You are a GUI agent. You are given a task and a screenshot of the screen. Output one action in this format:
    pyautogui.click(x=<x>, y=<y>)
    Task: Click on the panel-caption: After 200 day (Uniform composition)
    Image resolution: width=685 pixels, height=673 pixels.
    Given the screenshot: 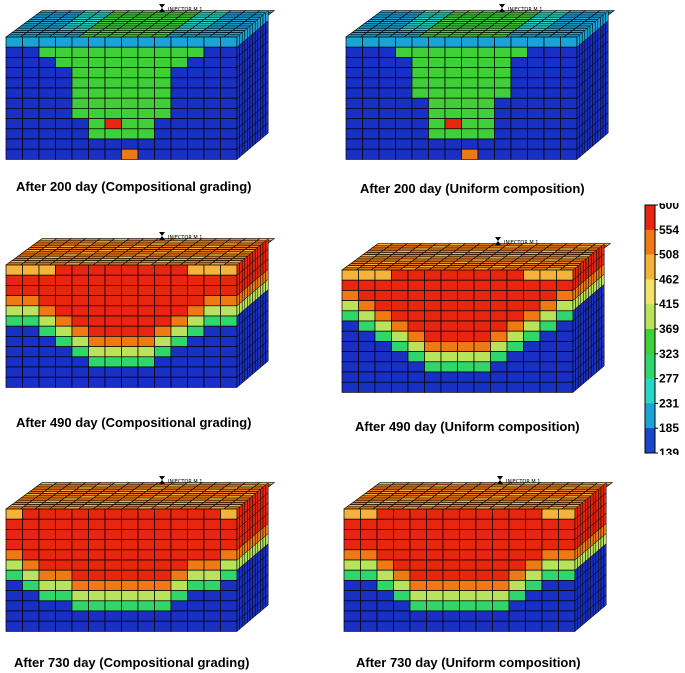 What is the action you would take?
    pyautogui.click(x=472, y=188)
    